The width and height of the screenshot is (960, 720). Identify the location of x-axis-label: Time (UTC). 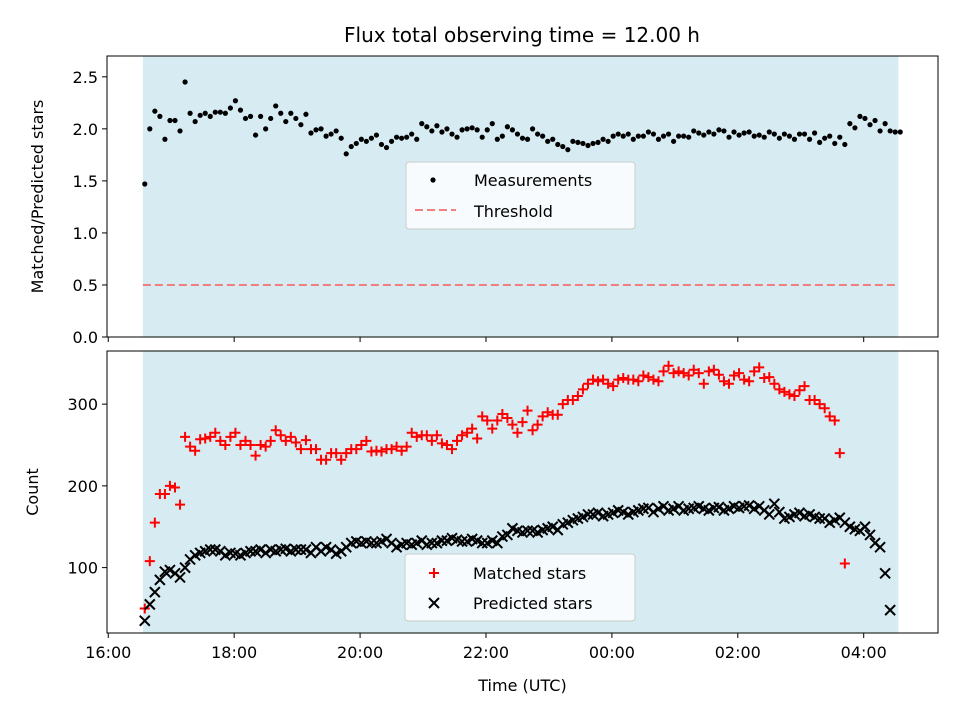
(521, 685).